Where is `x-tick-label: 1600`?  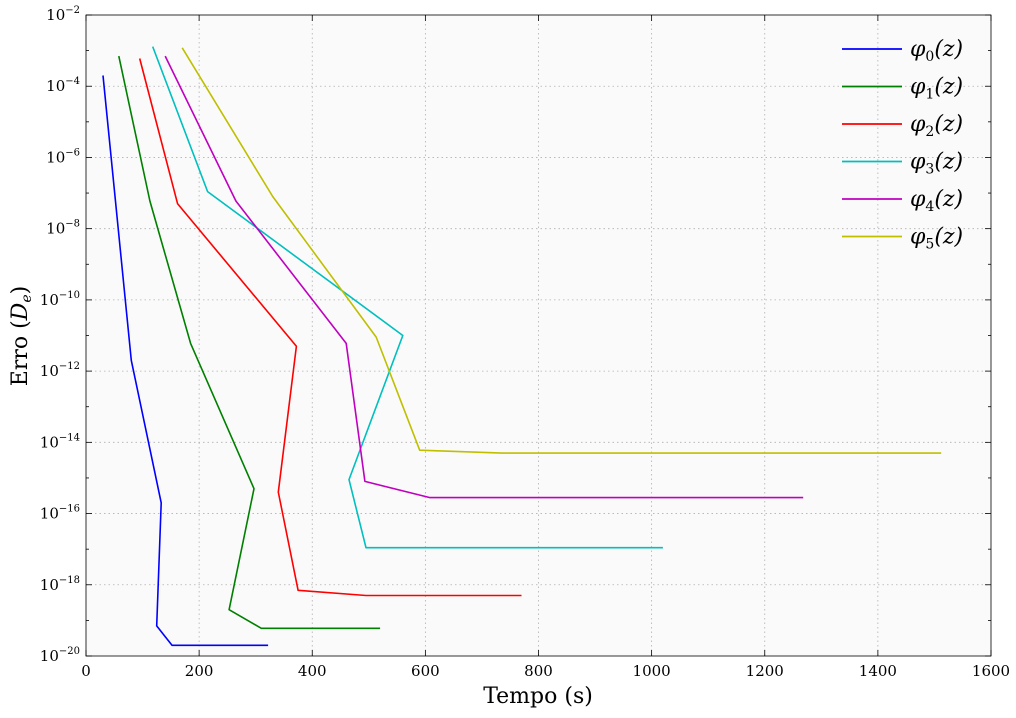
x-tick-label: 1600 is located at coordinates (991, 671).